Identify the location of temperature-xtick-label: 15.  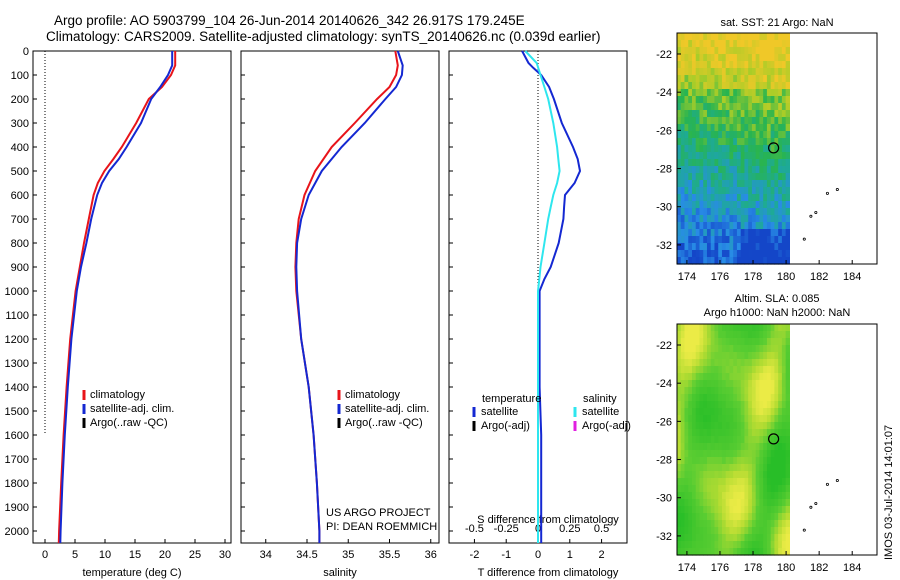
(135, 555).